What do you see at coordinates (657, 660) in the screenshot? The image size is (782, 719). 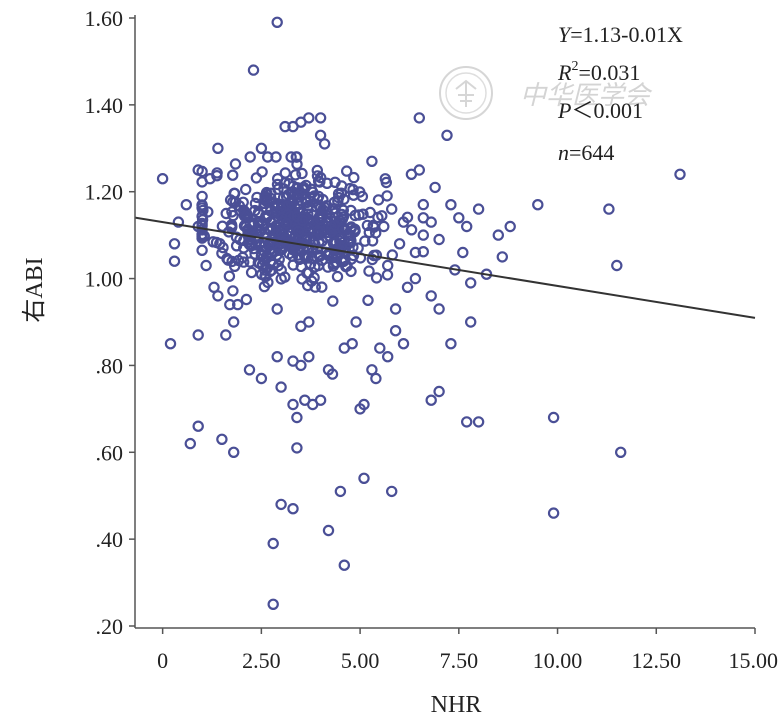 I see `x-tick-label: 12.50` at bounding box center [657, 660].